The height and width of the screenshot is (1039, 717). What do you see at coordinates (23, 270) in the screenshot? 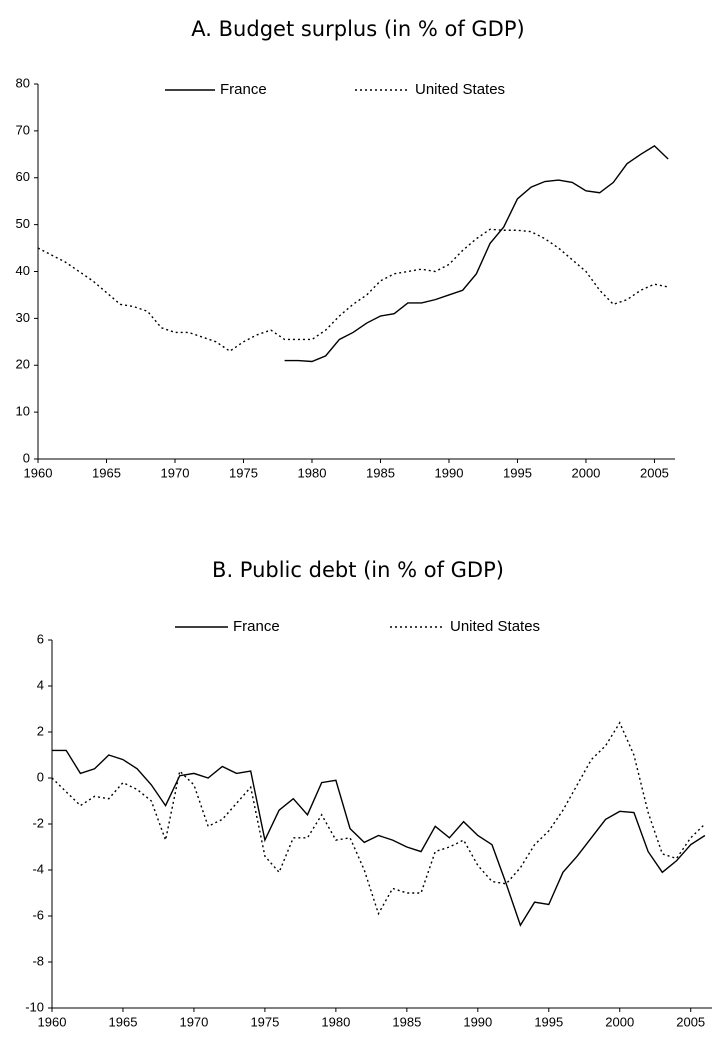
I see `y-tick-label: 40` at bounding box center [23, 270].